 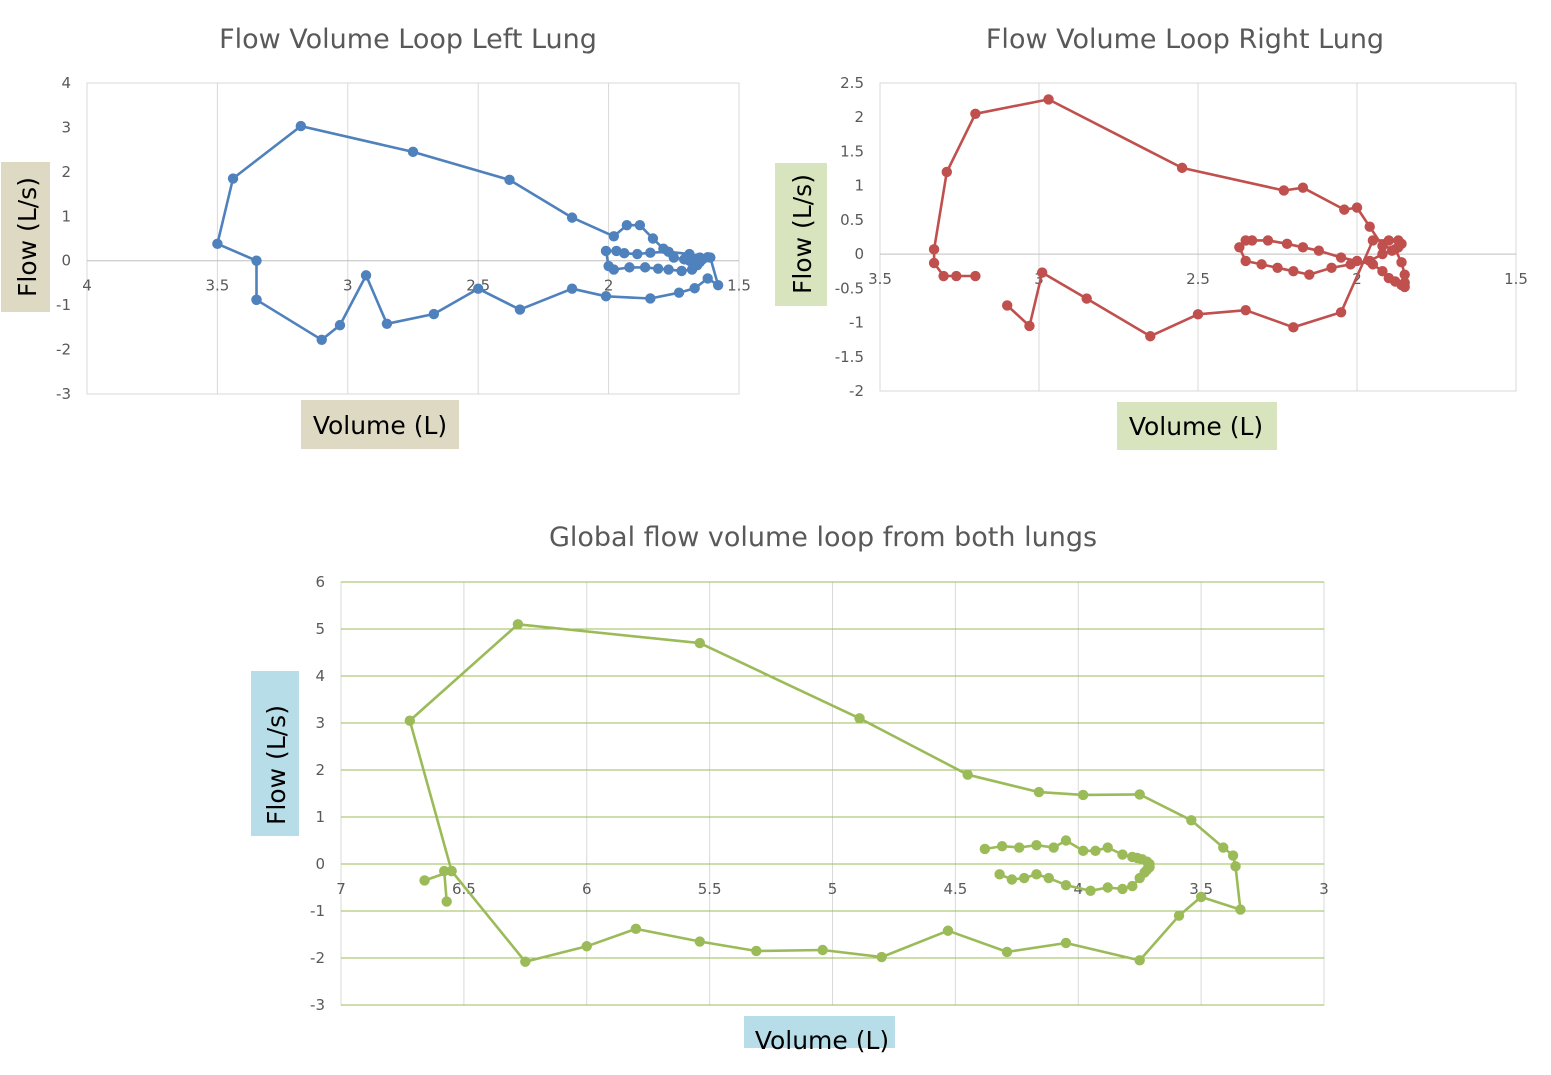 What do you see at coordinates (87, 286) in the screenshot?
I see `x-tick-label: 4` at bounding box center [87, 286].